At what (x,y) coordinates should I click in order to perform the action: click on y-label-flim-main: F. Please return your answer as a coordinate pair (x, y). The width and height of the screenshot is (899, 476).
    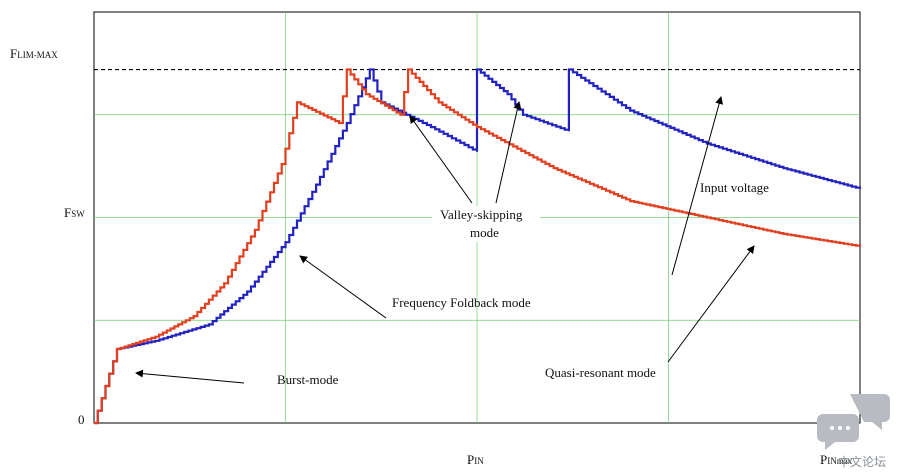
    Looking at the image, I should click on (13, 53).